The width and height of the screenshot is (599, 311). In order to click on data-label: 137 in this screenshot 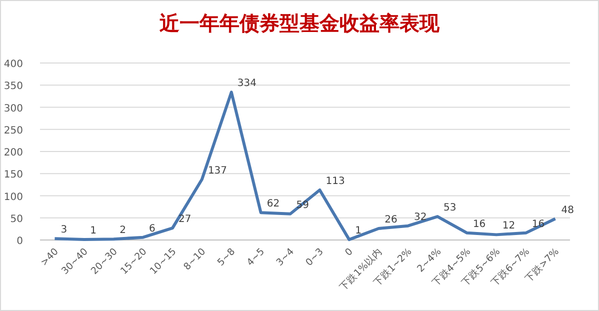, I will do `click(218, 170)`.